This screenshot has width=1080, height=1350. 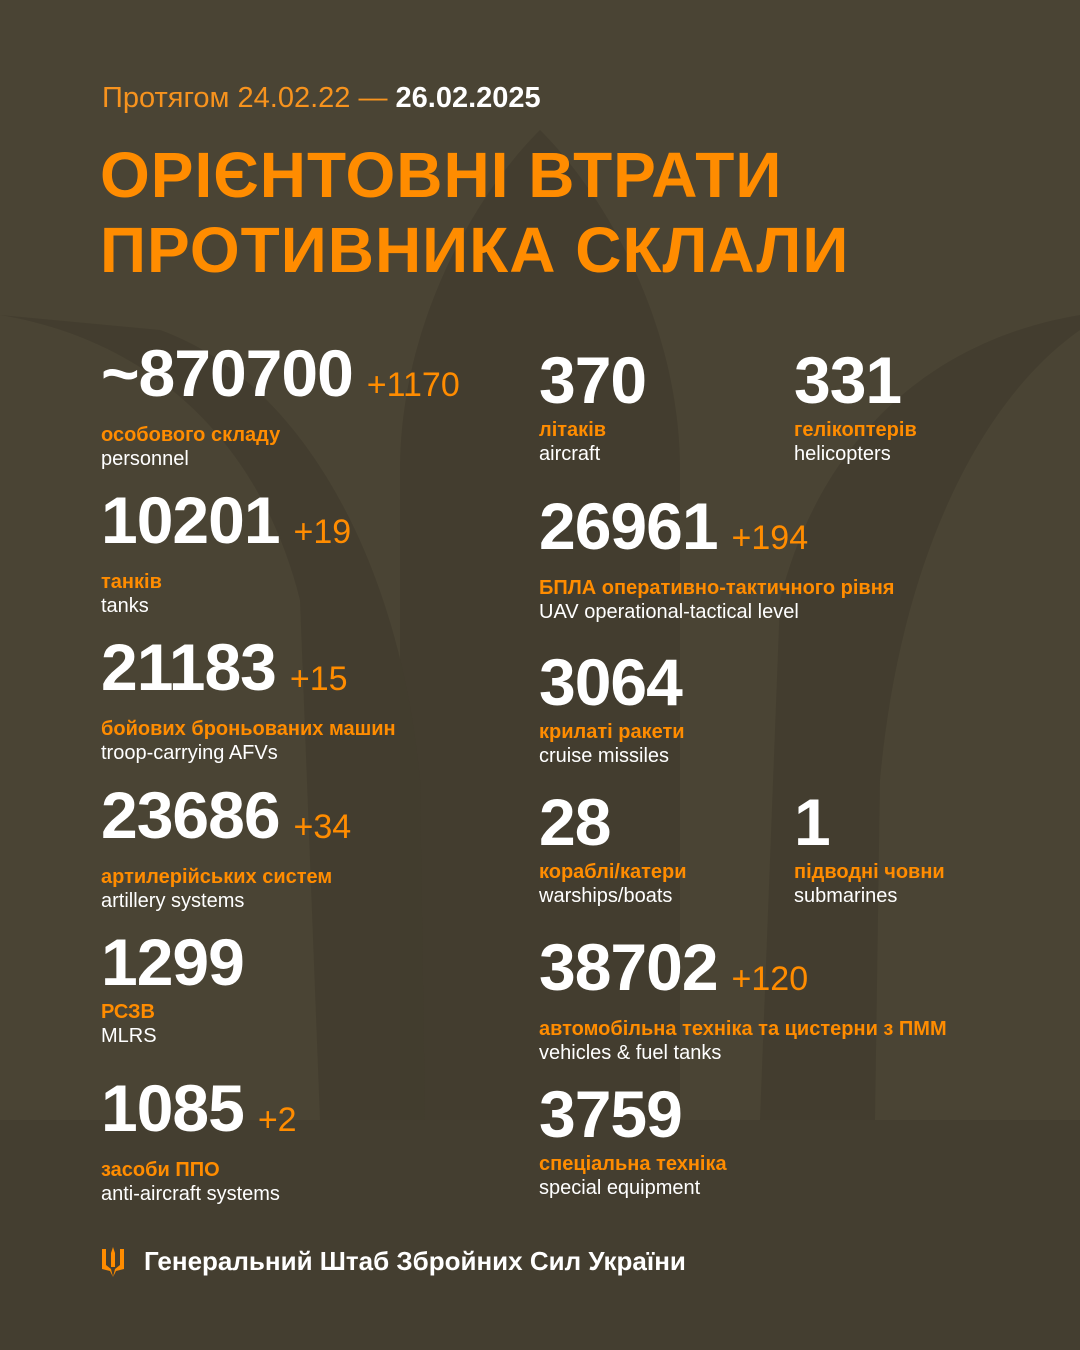 What do you see at coordinates (604, 756) in the screenshot?
I see `label-en: cruise missiles` at bounding box center [604, 756].